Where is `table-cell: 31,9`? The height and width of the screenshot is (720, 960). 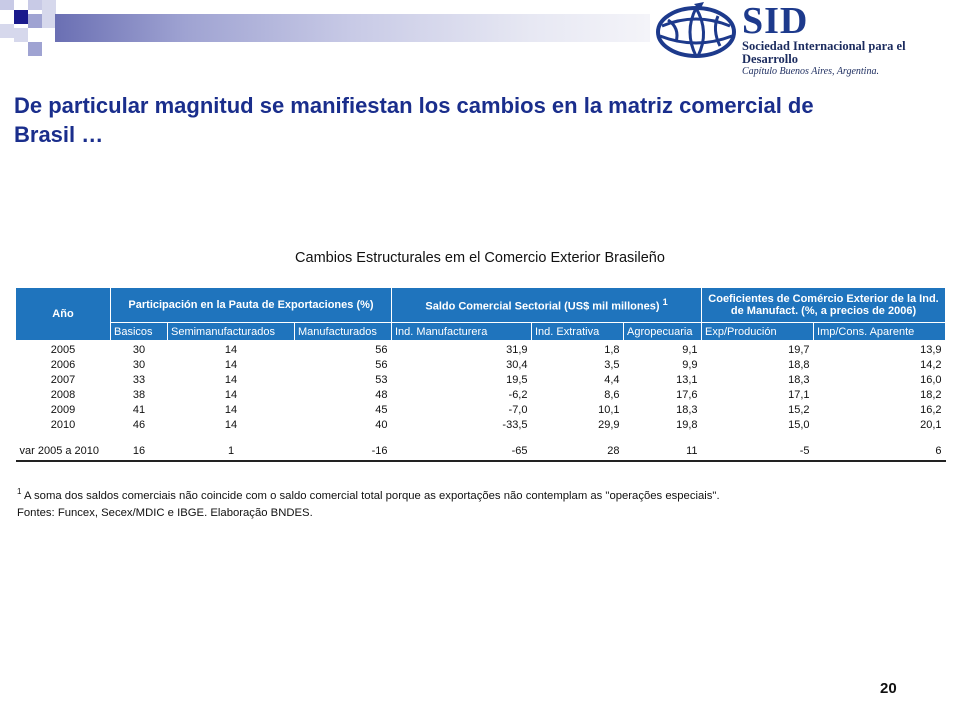 table-cell: 31,9 is located at coordinates (517, 350).